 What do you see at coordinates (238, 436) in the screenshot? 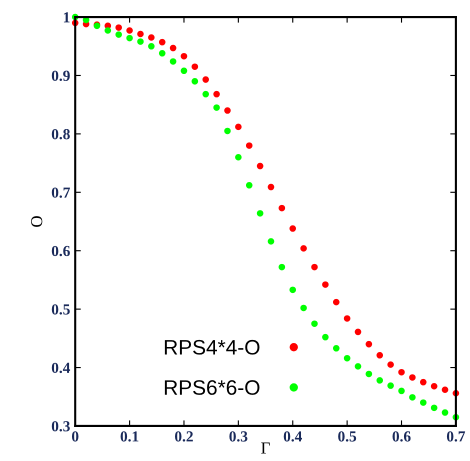
I see `x-tick-label: 0.3` at bounding box center [238, 436].